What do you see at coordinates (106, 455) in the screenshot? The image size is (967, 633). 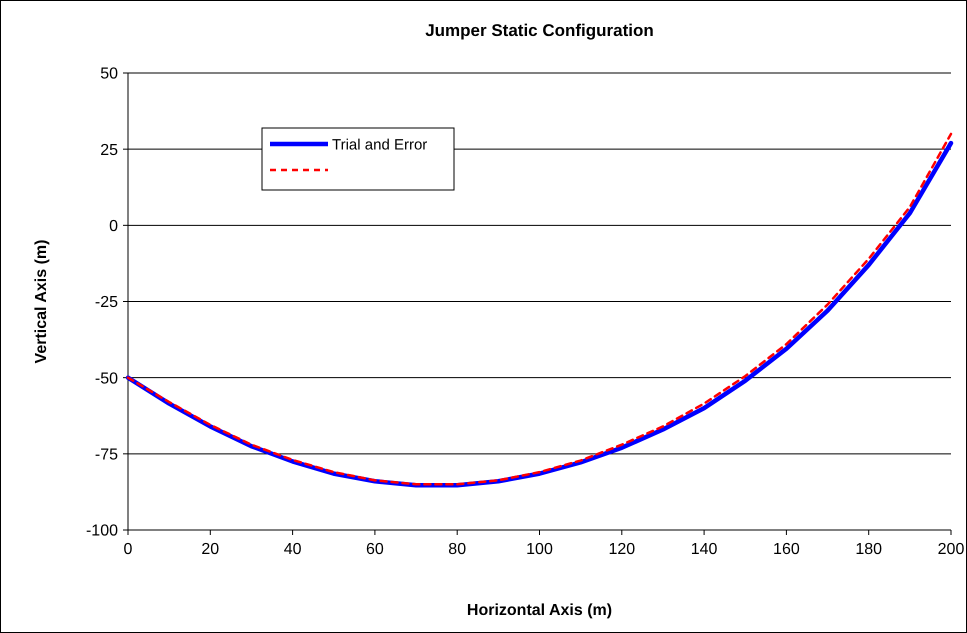 I see `y-tick-label: -75` at bounding box center [106, 455].